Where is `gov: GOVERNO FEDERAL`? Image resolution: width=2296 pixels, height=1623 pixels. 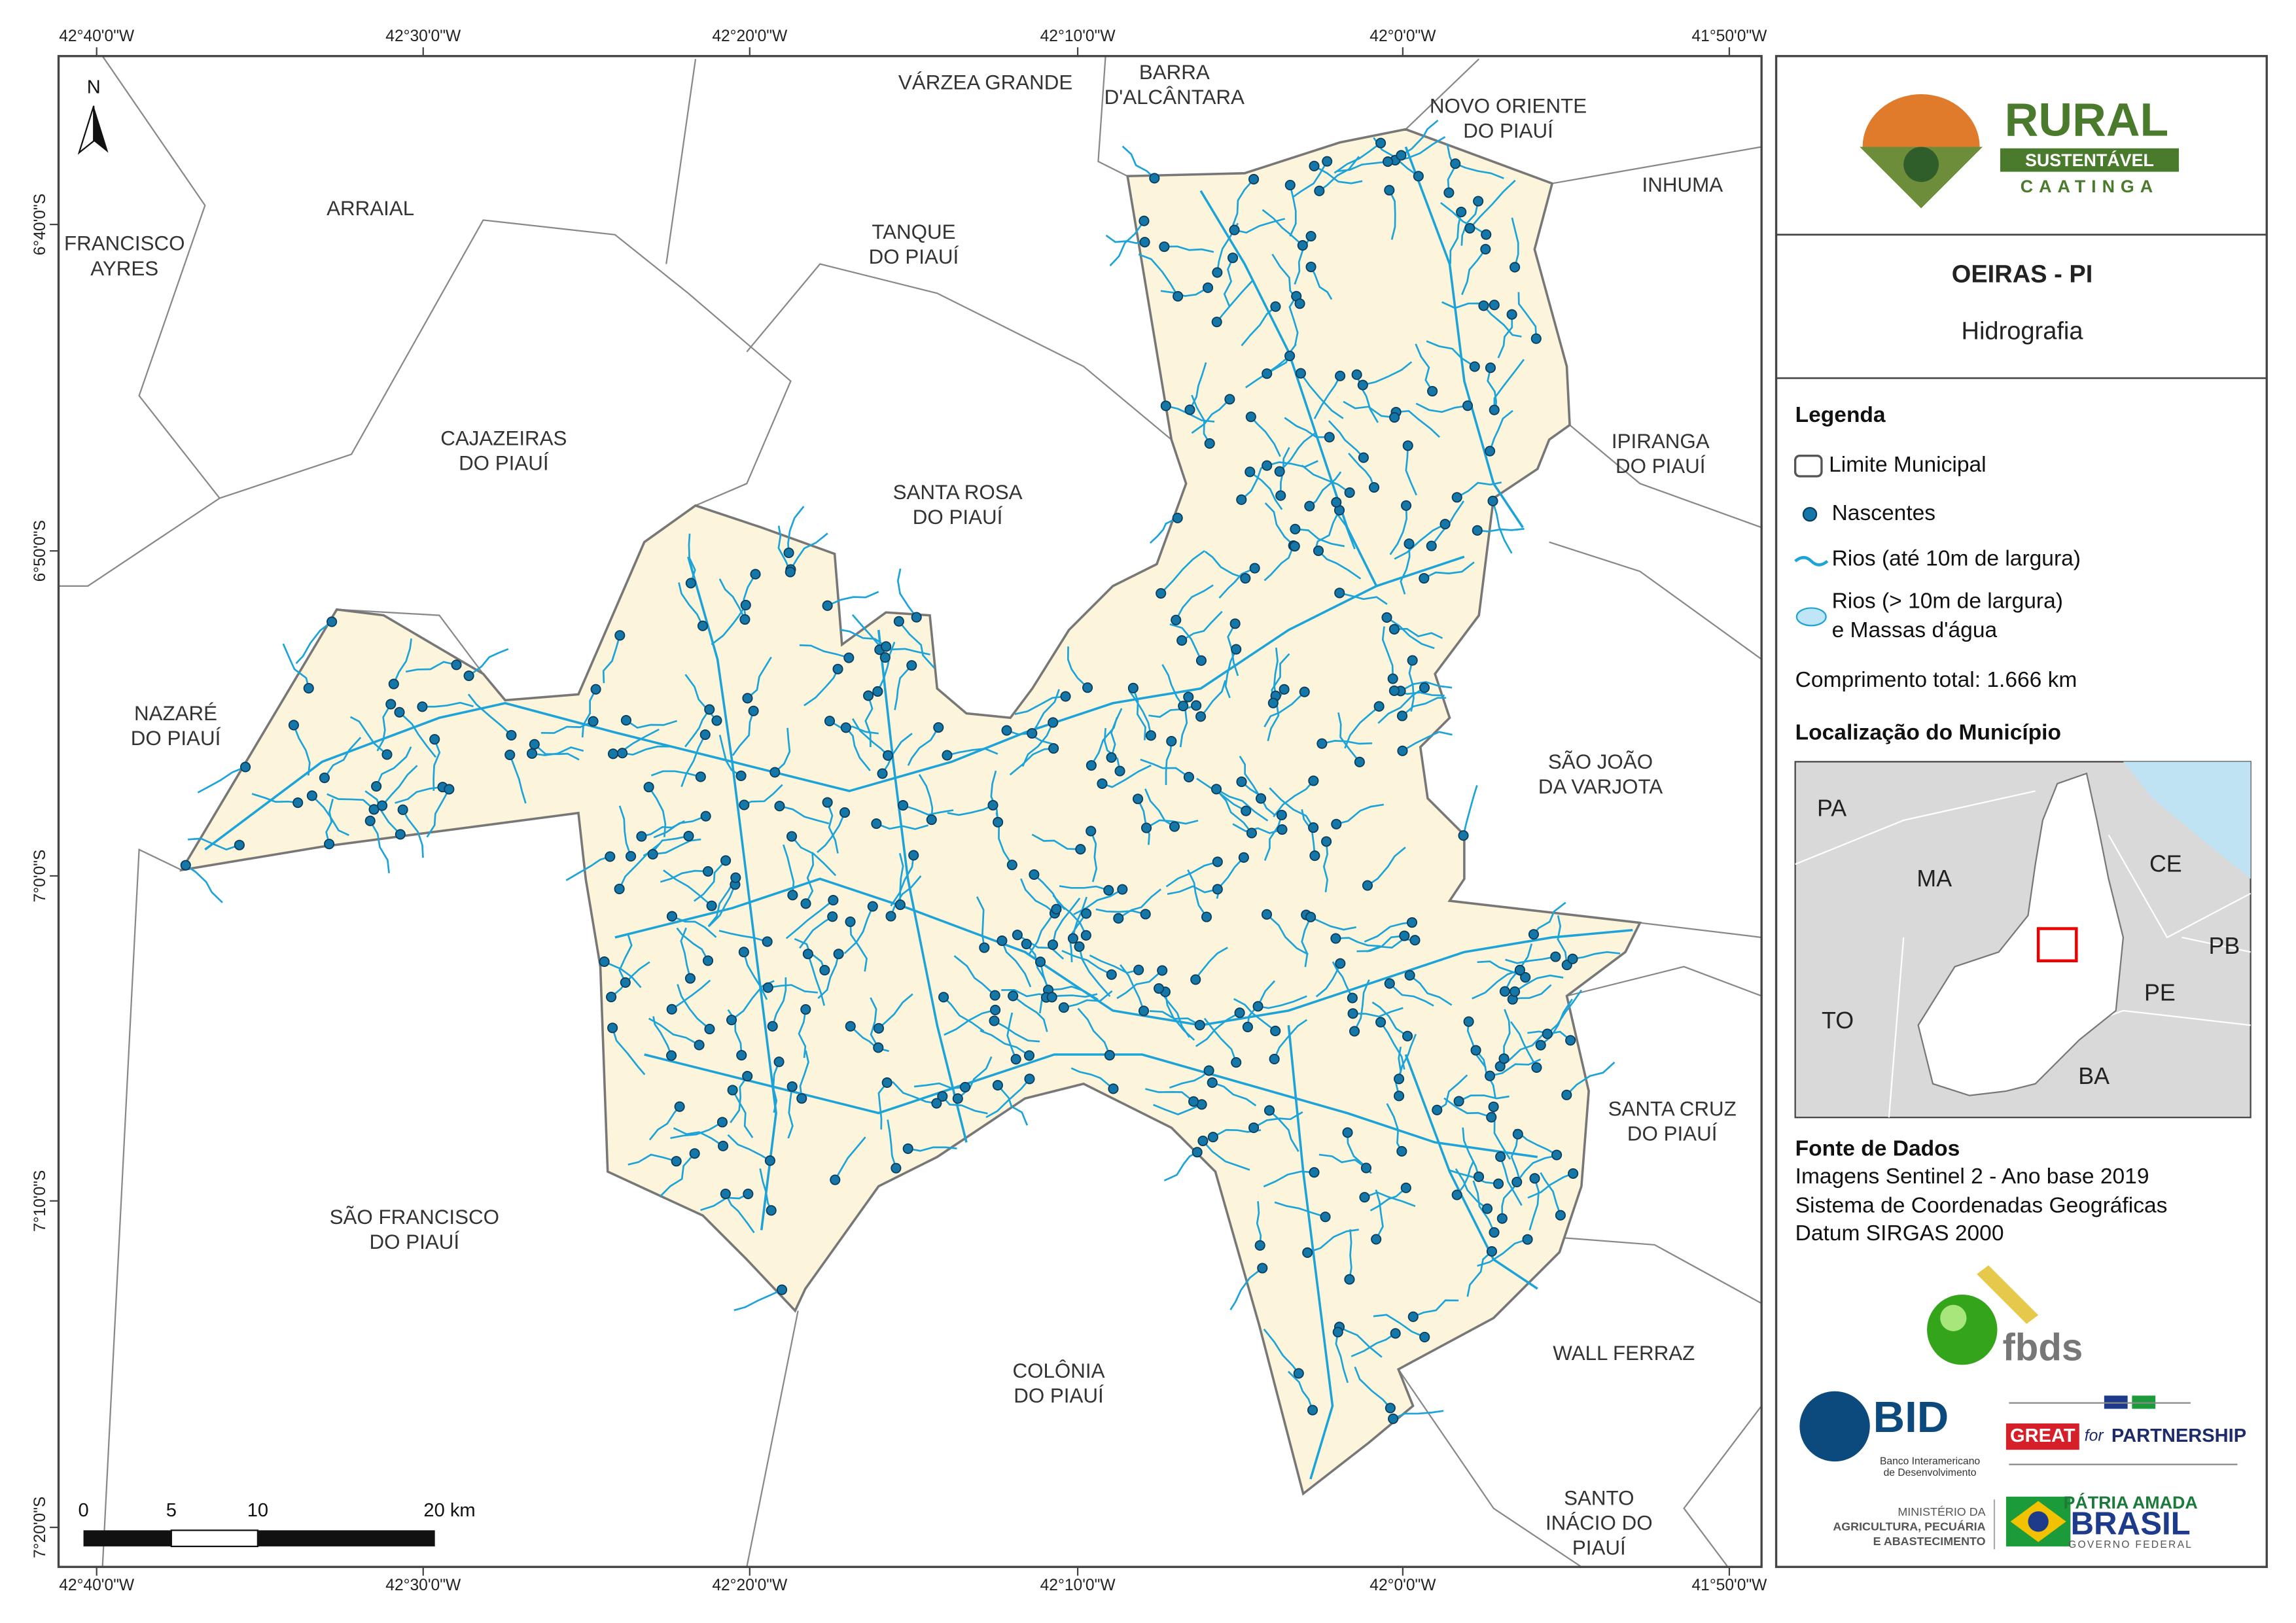
gov: GOVERNO FEDERAL is located at coordinates (2130, 1545).